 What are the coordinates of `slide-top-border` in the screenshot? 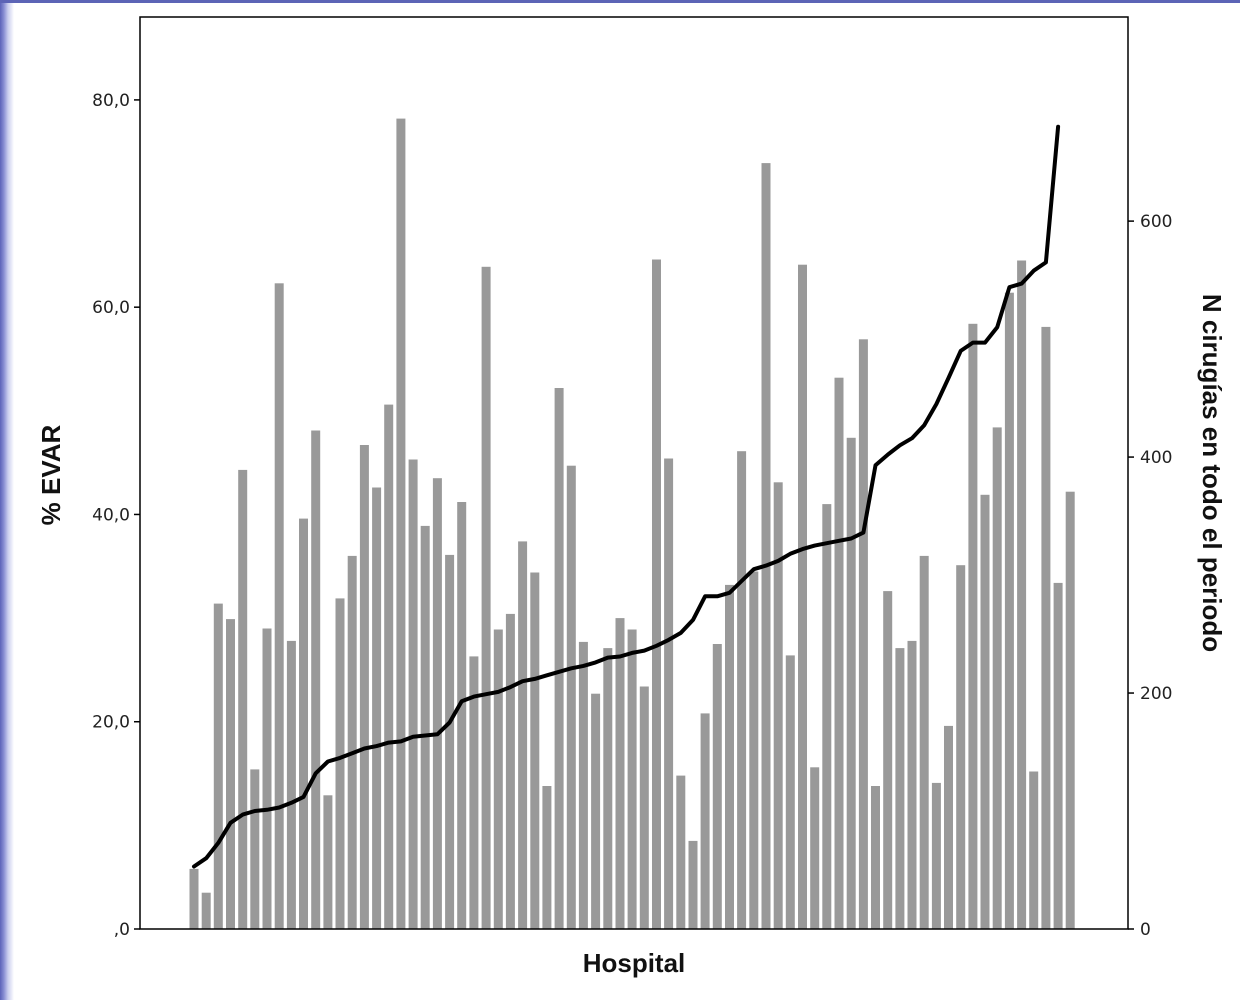 It's located at (620, 1).